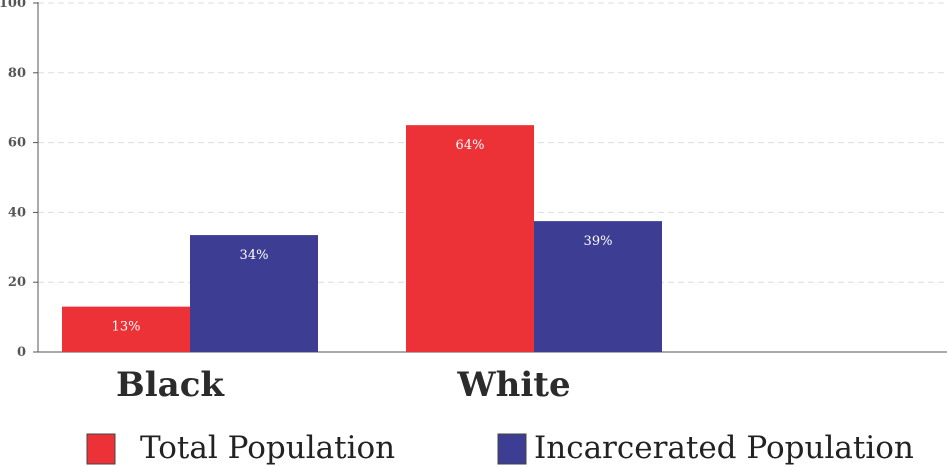 The image size is (947, 467). I want to click on y-tick-label: 0, so click(21, 352).